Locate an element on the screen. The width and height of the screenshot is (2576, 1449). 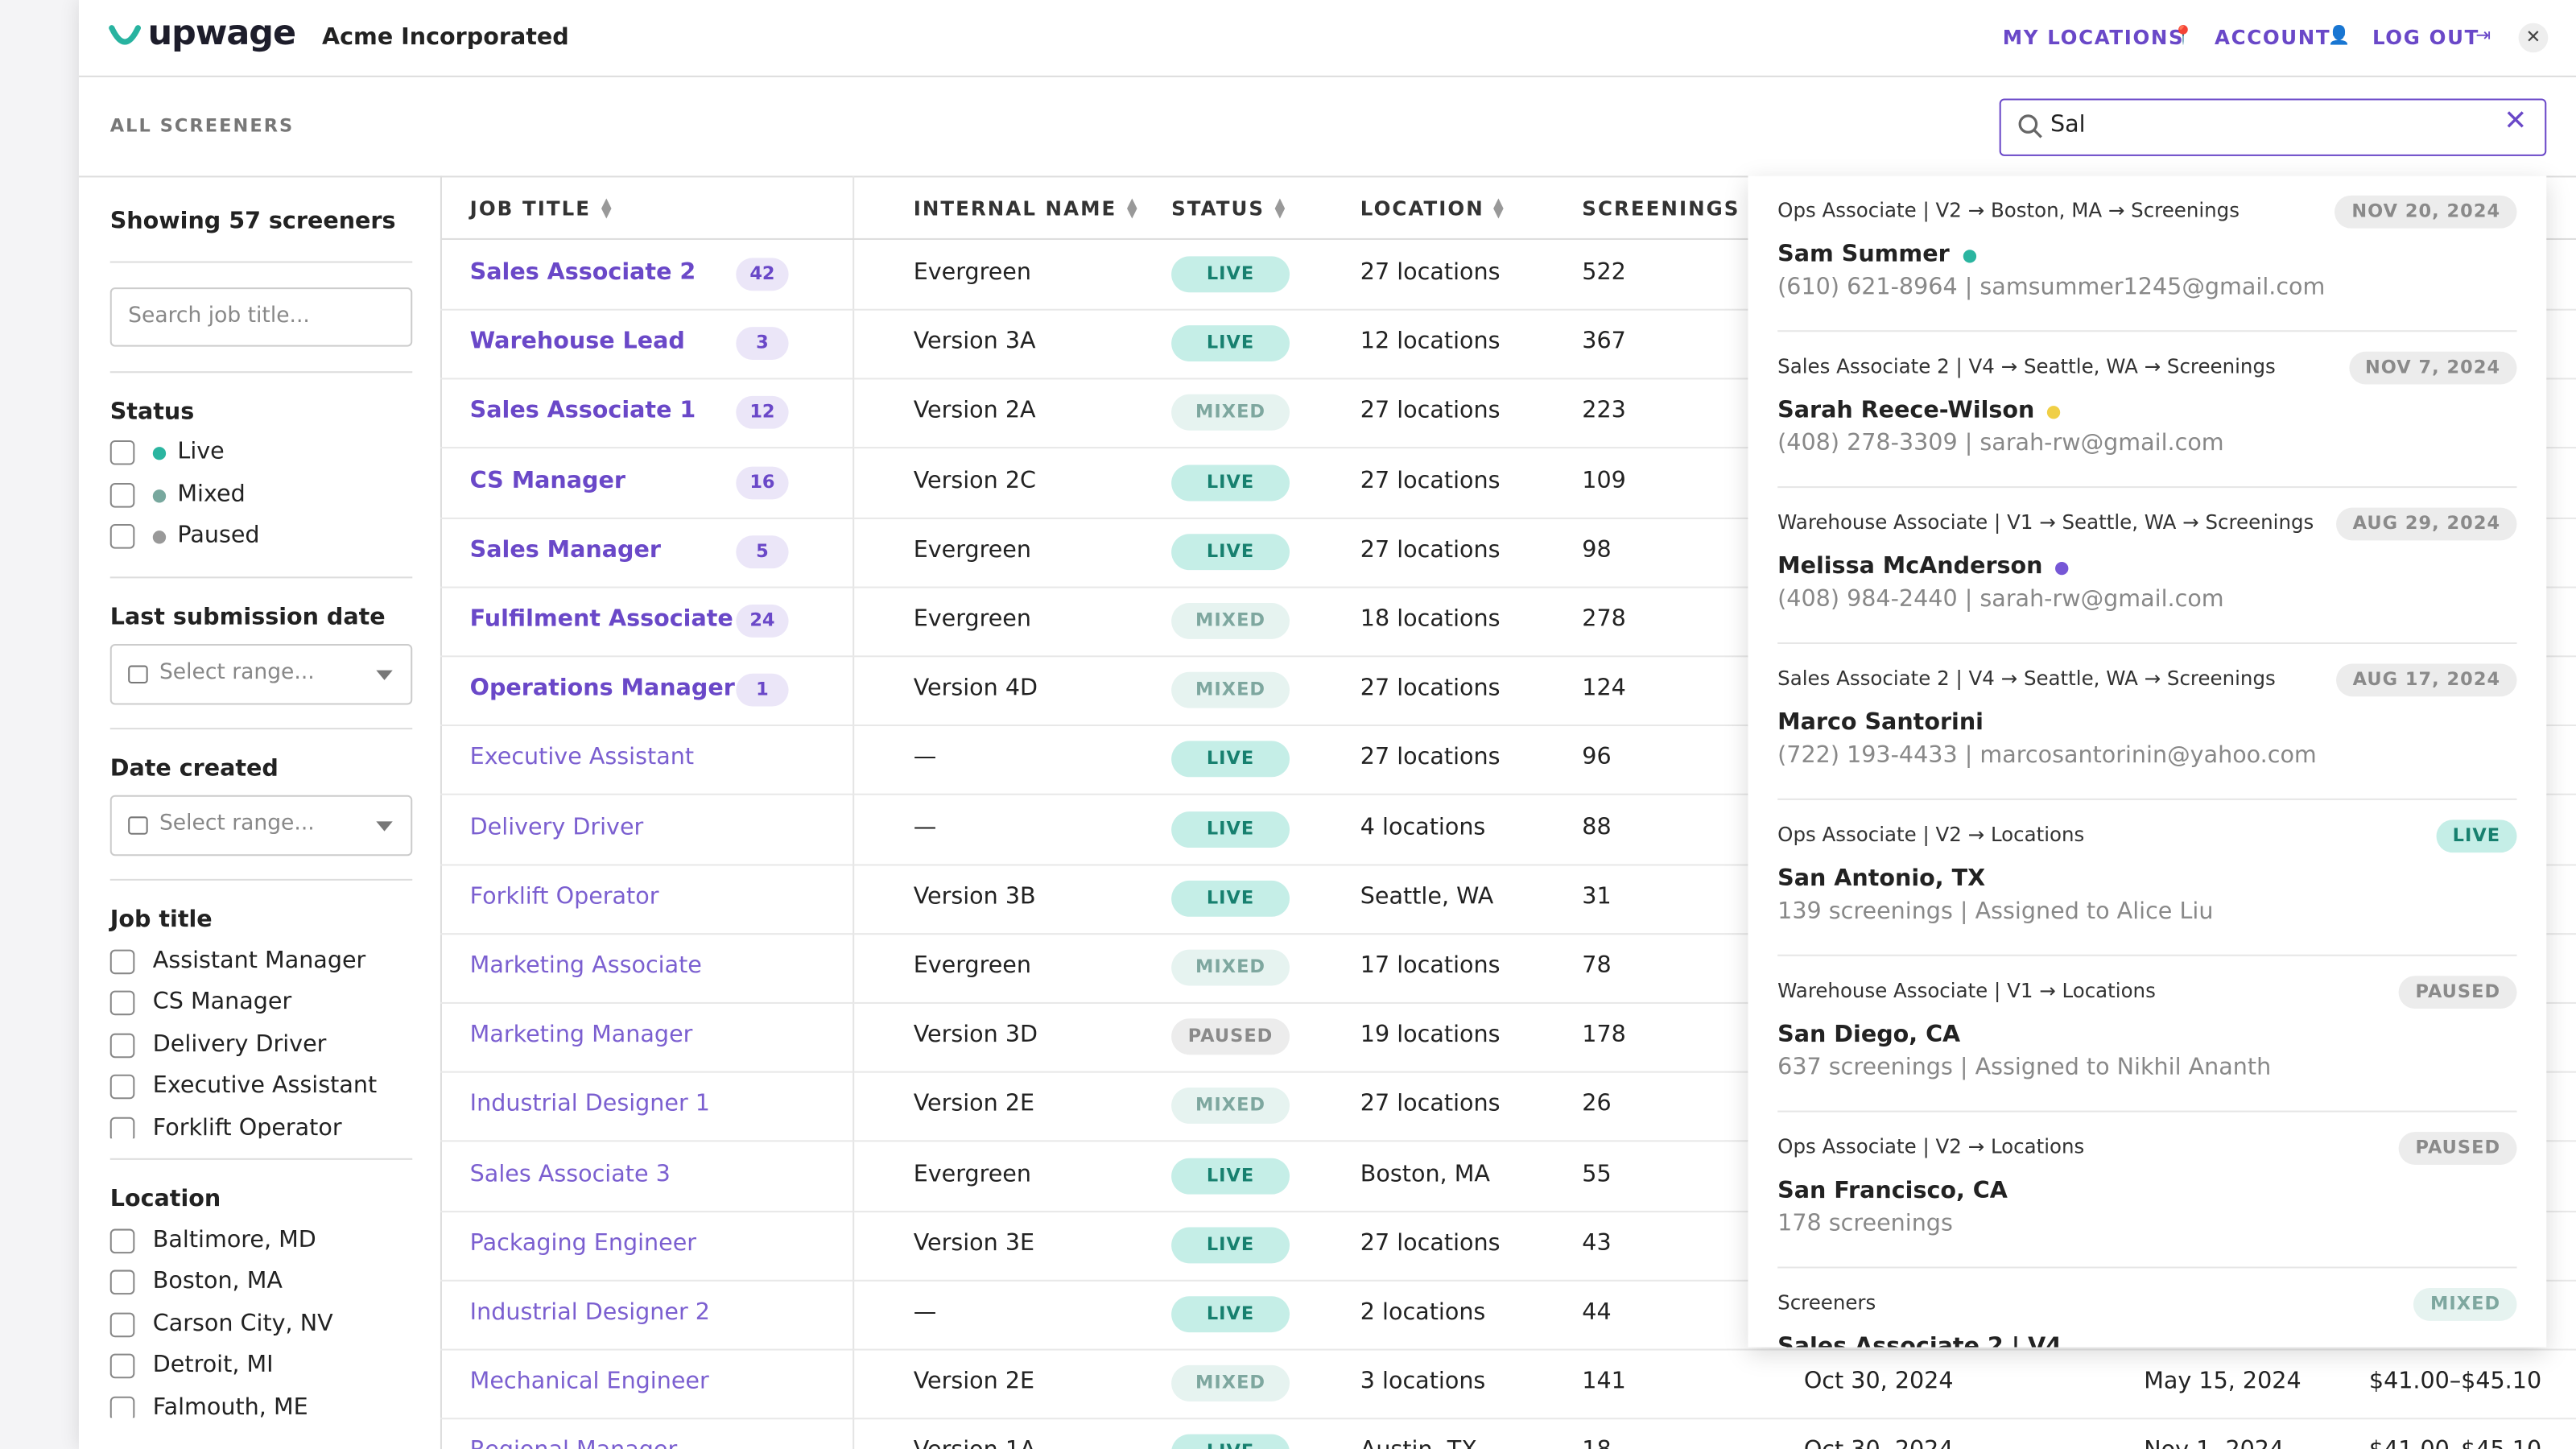
cell: Version 2A is located at coordinates (974, 411).